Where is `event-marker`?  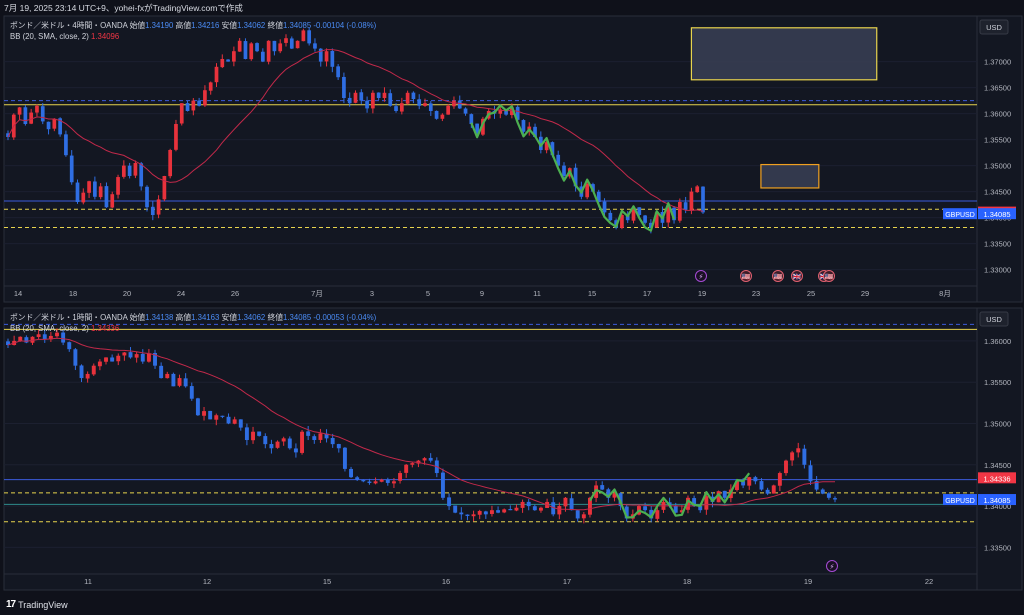 event-marker is located at coordinates (746, 276).